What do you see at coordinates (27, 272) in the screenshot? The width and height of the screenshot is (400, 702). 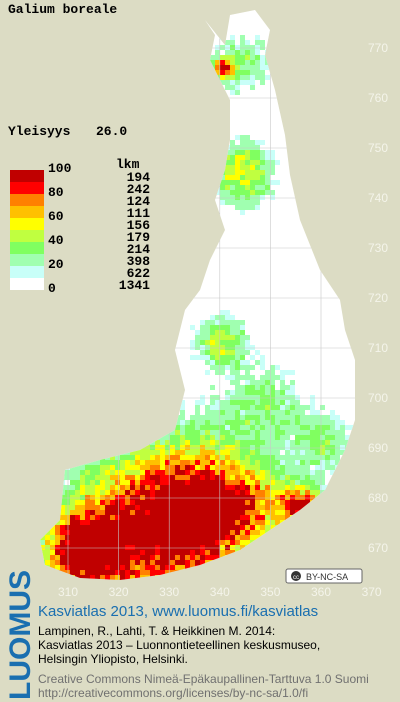 I see `legend-swatch` at bounding box center [27, 272].